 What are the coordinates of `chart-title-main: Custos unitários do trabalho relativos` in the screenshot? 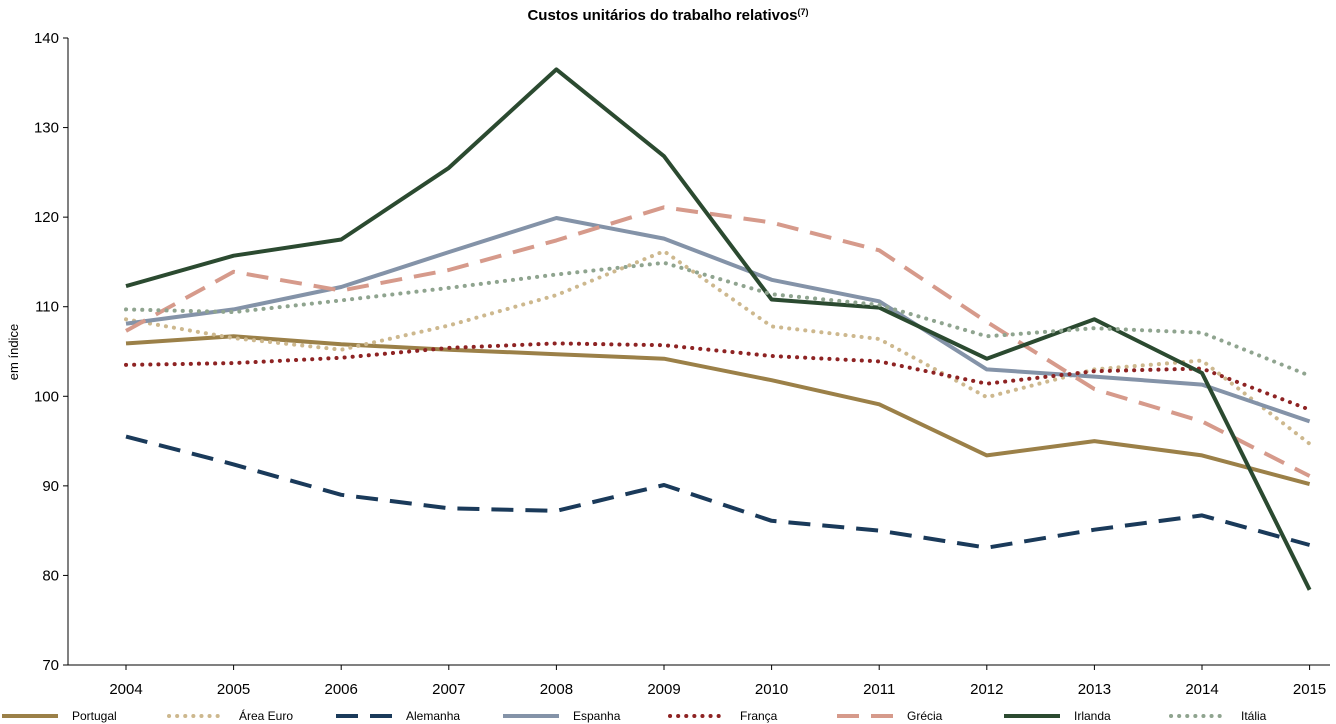 It's located at (662, 15).